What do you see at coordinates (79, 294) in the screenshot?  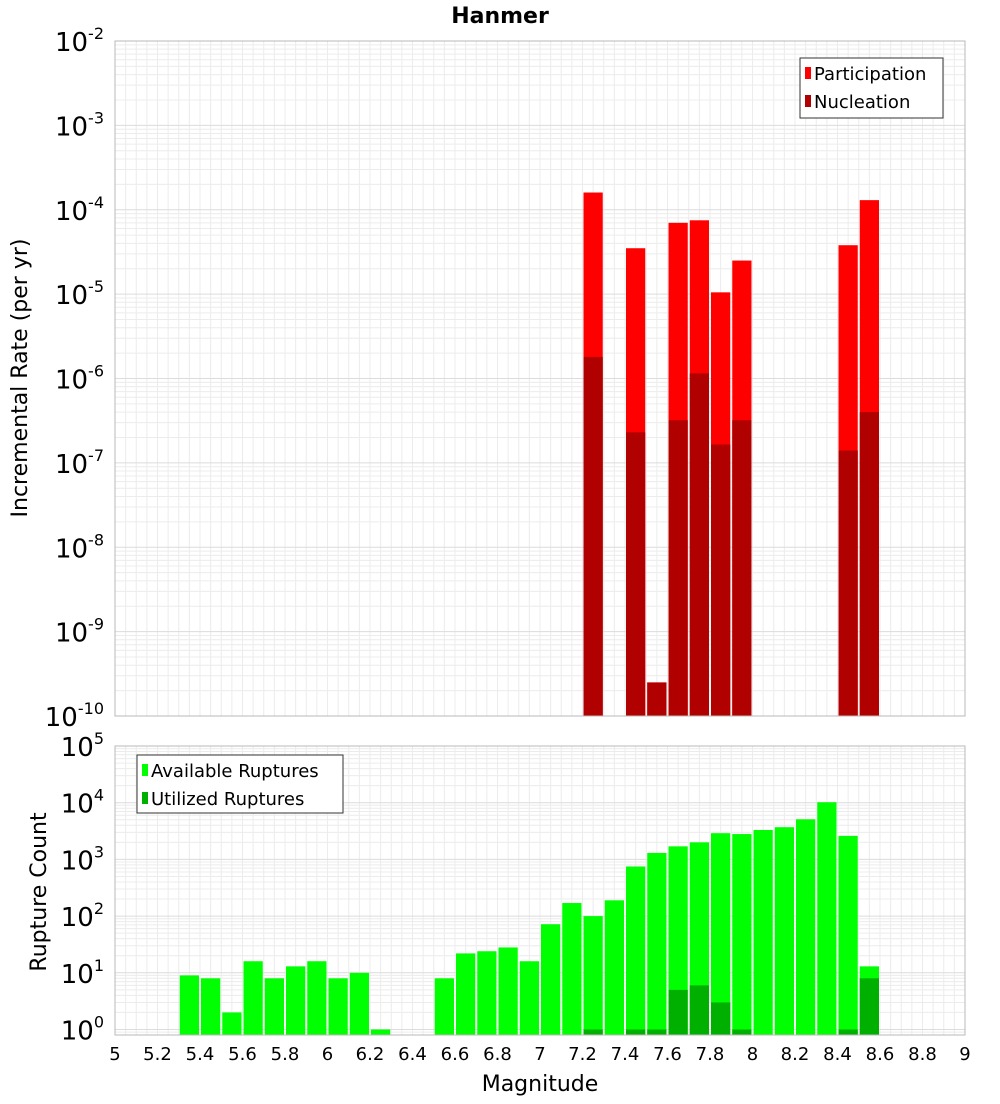 I see `y-tick-label: 10⁻⁵` at bounding box center [79, 294].